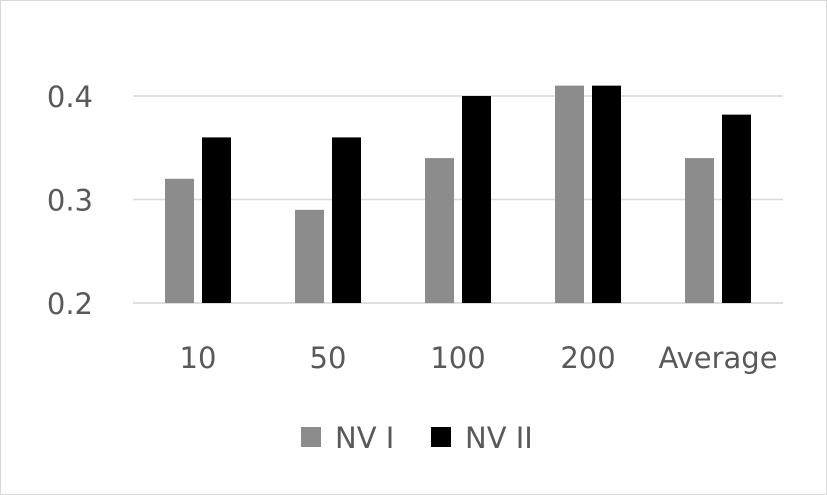 The image size is (827, 495). Describe the element at coordinates (198, 358) in the screenshot. I see `x-tick-label: 10` at that location.